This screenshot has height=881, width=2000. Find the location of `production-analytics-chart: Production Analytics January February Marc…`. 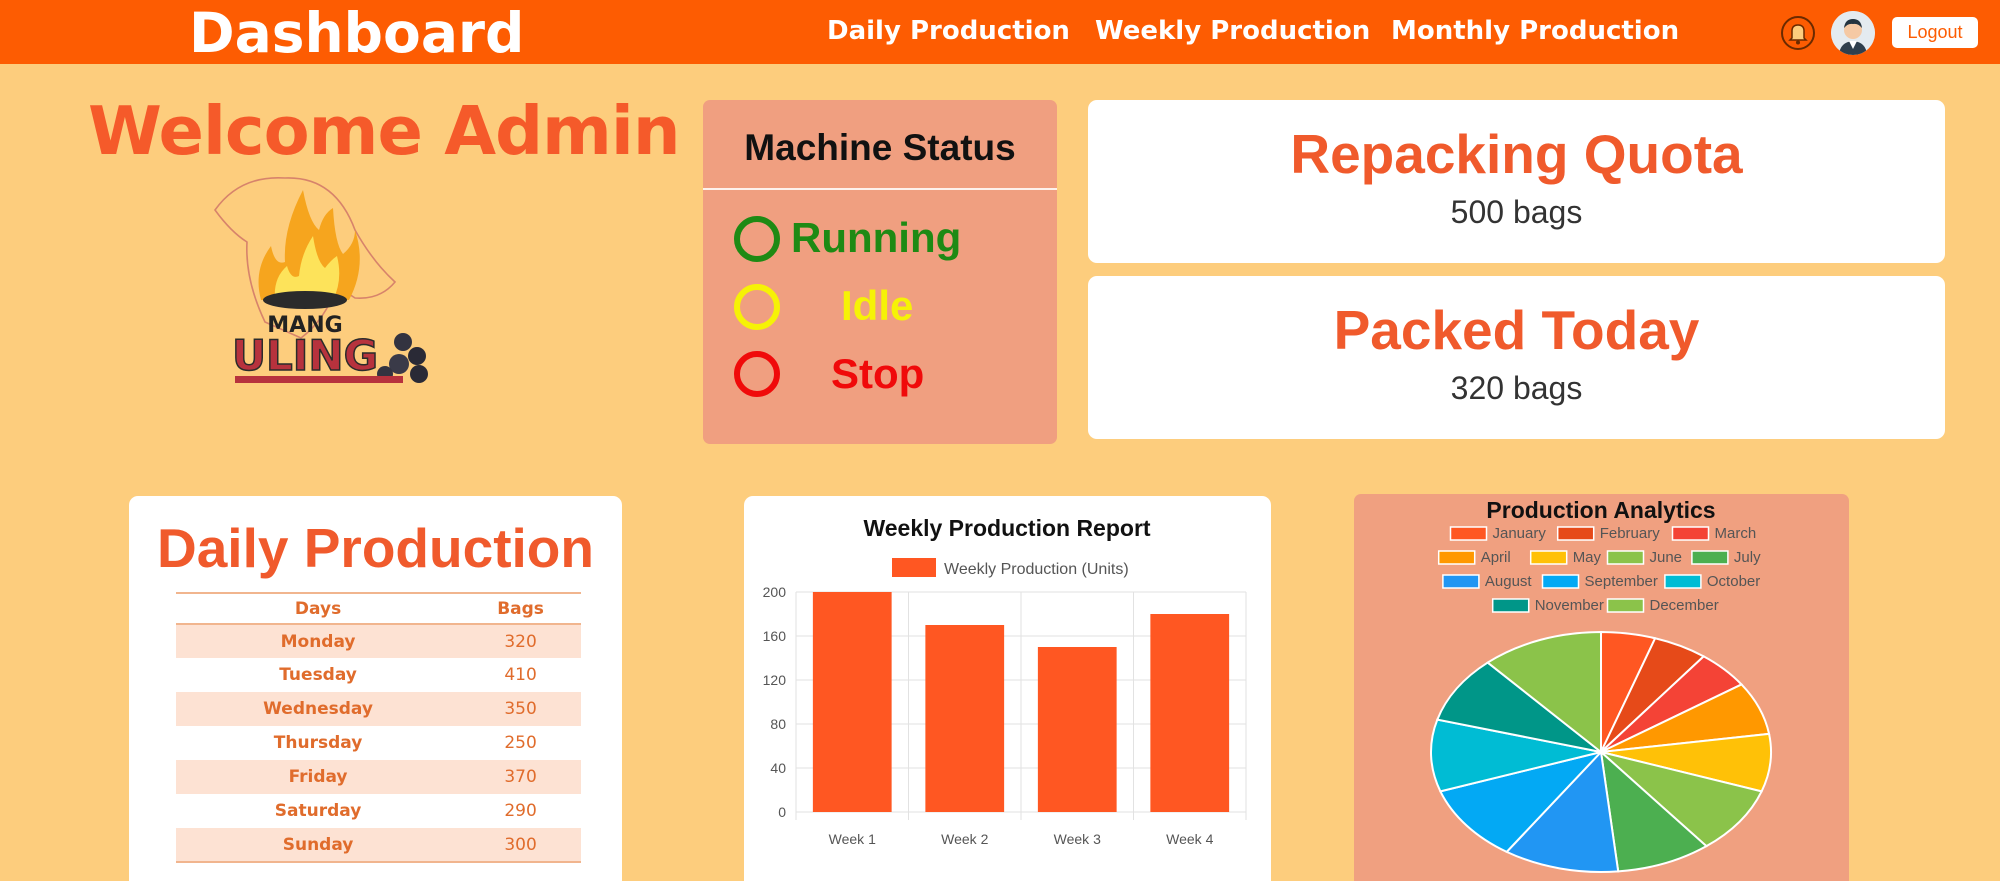

production-analytics-chart: Production Analytics January February Marc… is located at coordinates (1601, 685).